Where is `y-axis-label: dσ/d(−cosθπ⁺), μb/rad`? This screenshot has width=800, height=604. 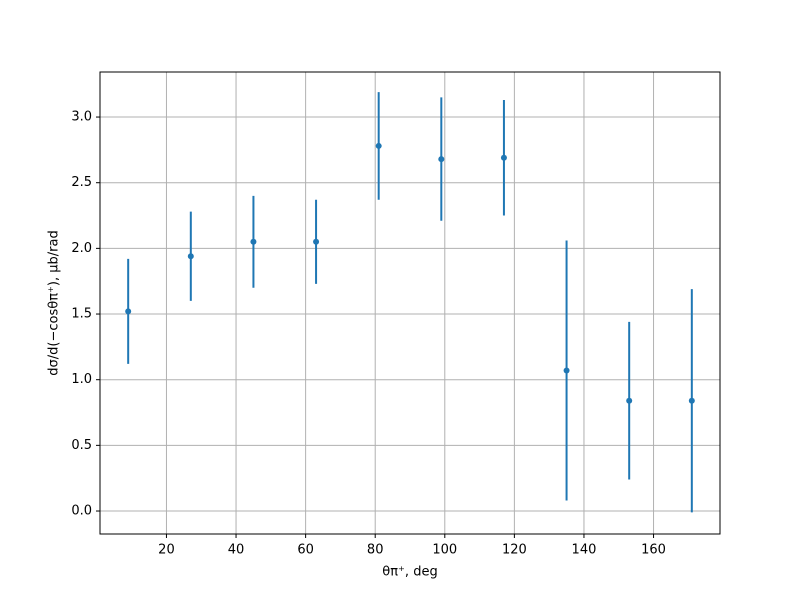 y-axis-label: dσ/d(−cosθπ⁺), μb/rad is located at coordinates (54, 302).